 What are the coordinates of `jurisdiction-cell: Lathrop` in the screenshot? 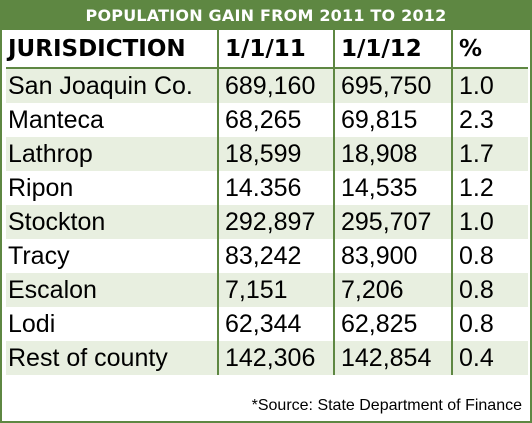 It's located at (112, 154).